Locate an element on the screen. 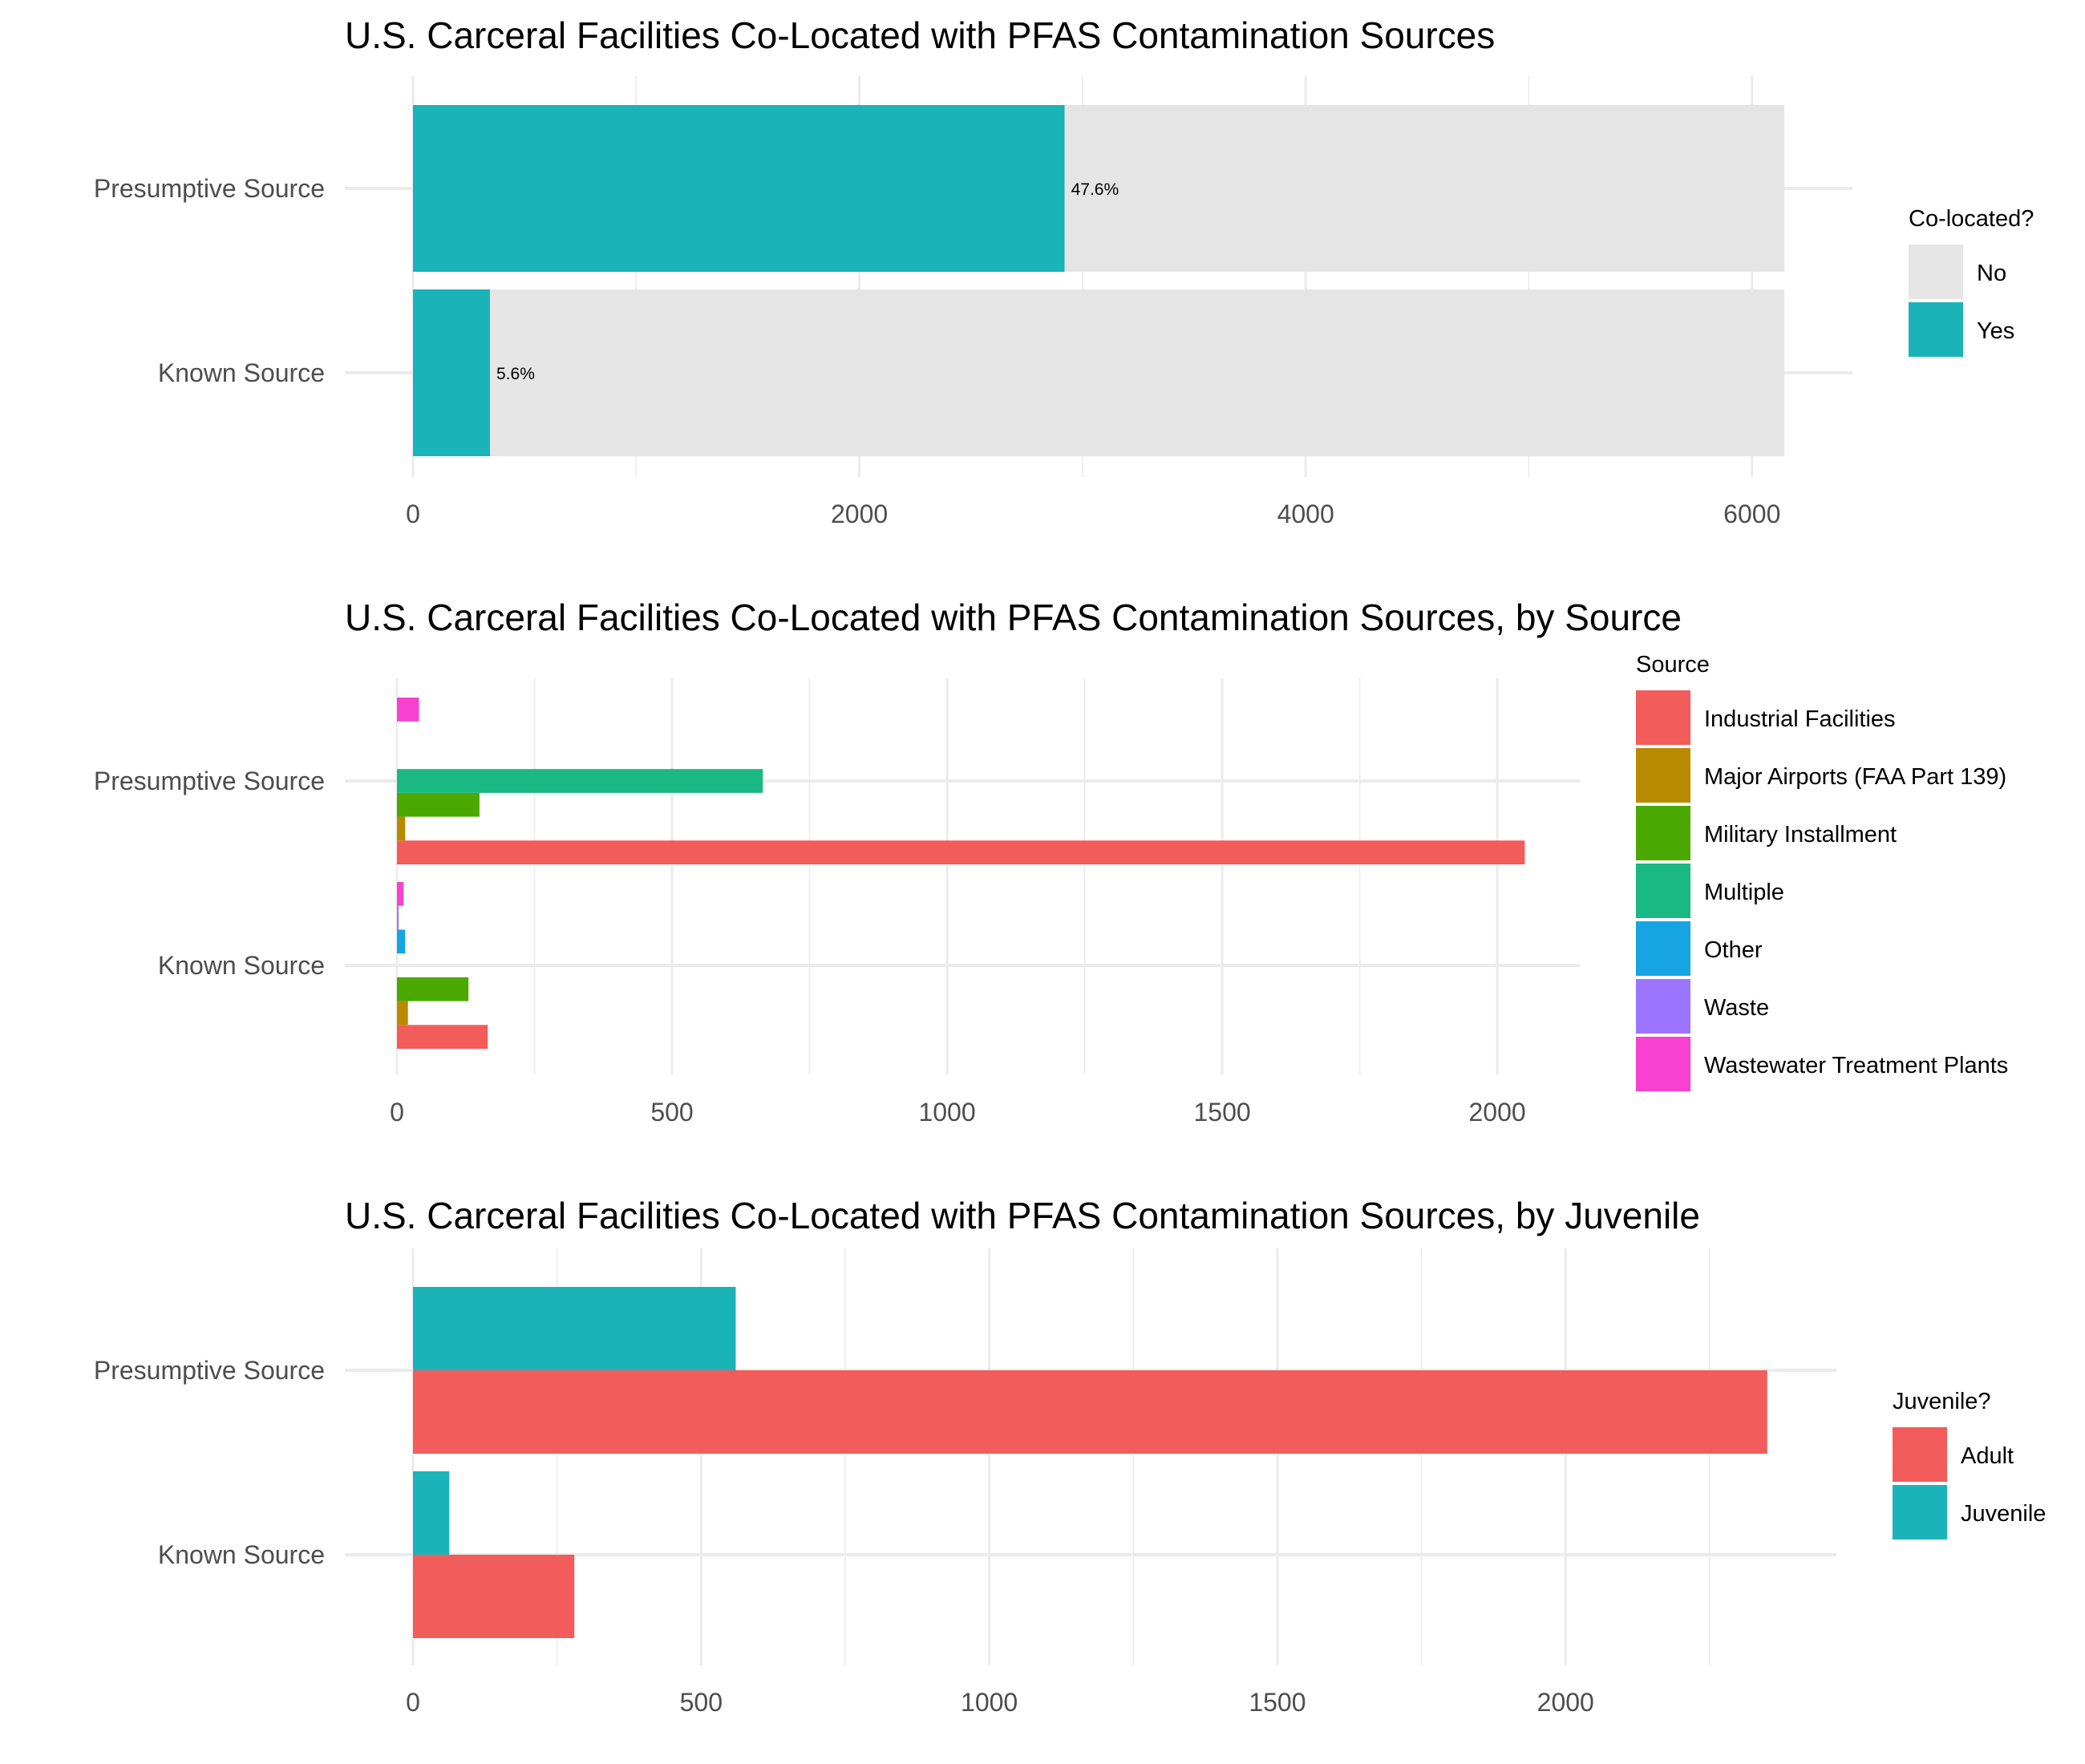 Image resolution: width=2085 pixels, height=1764 pixels. bar-yes-presumptive-source is located at coordinates (739, 188).